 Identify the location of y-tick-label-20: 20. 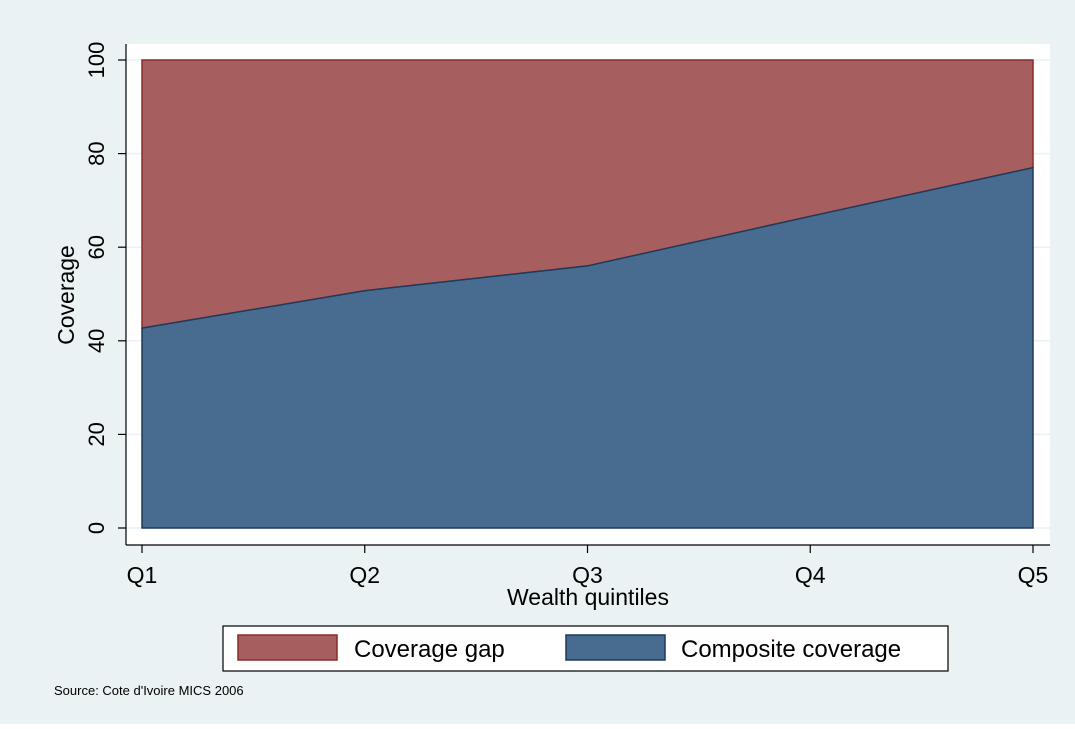
(96, 434).